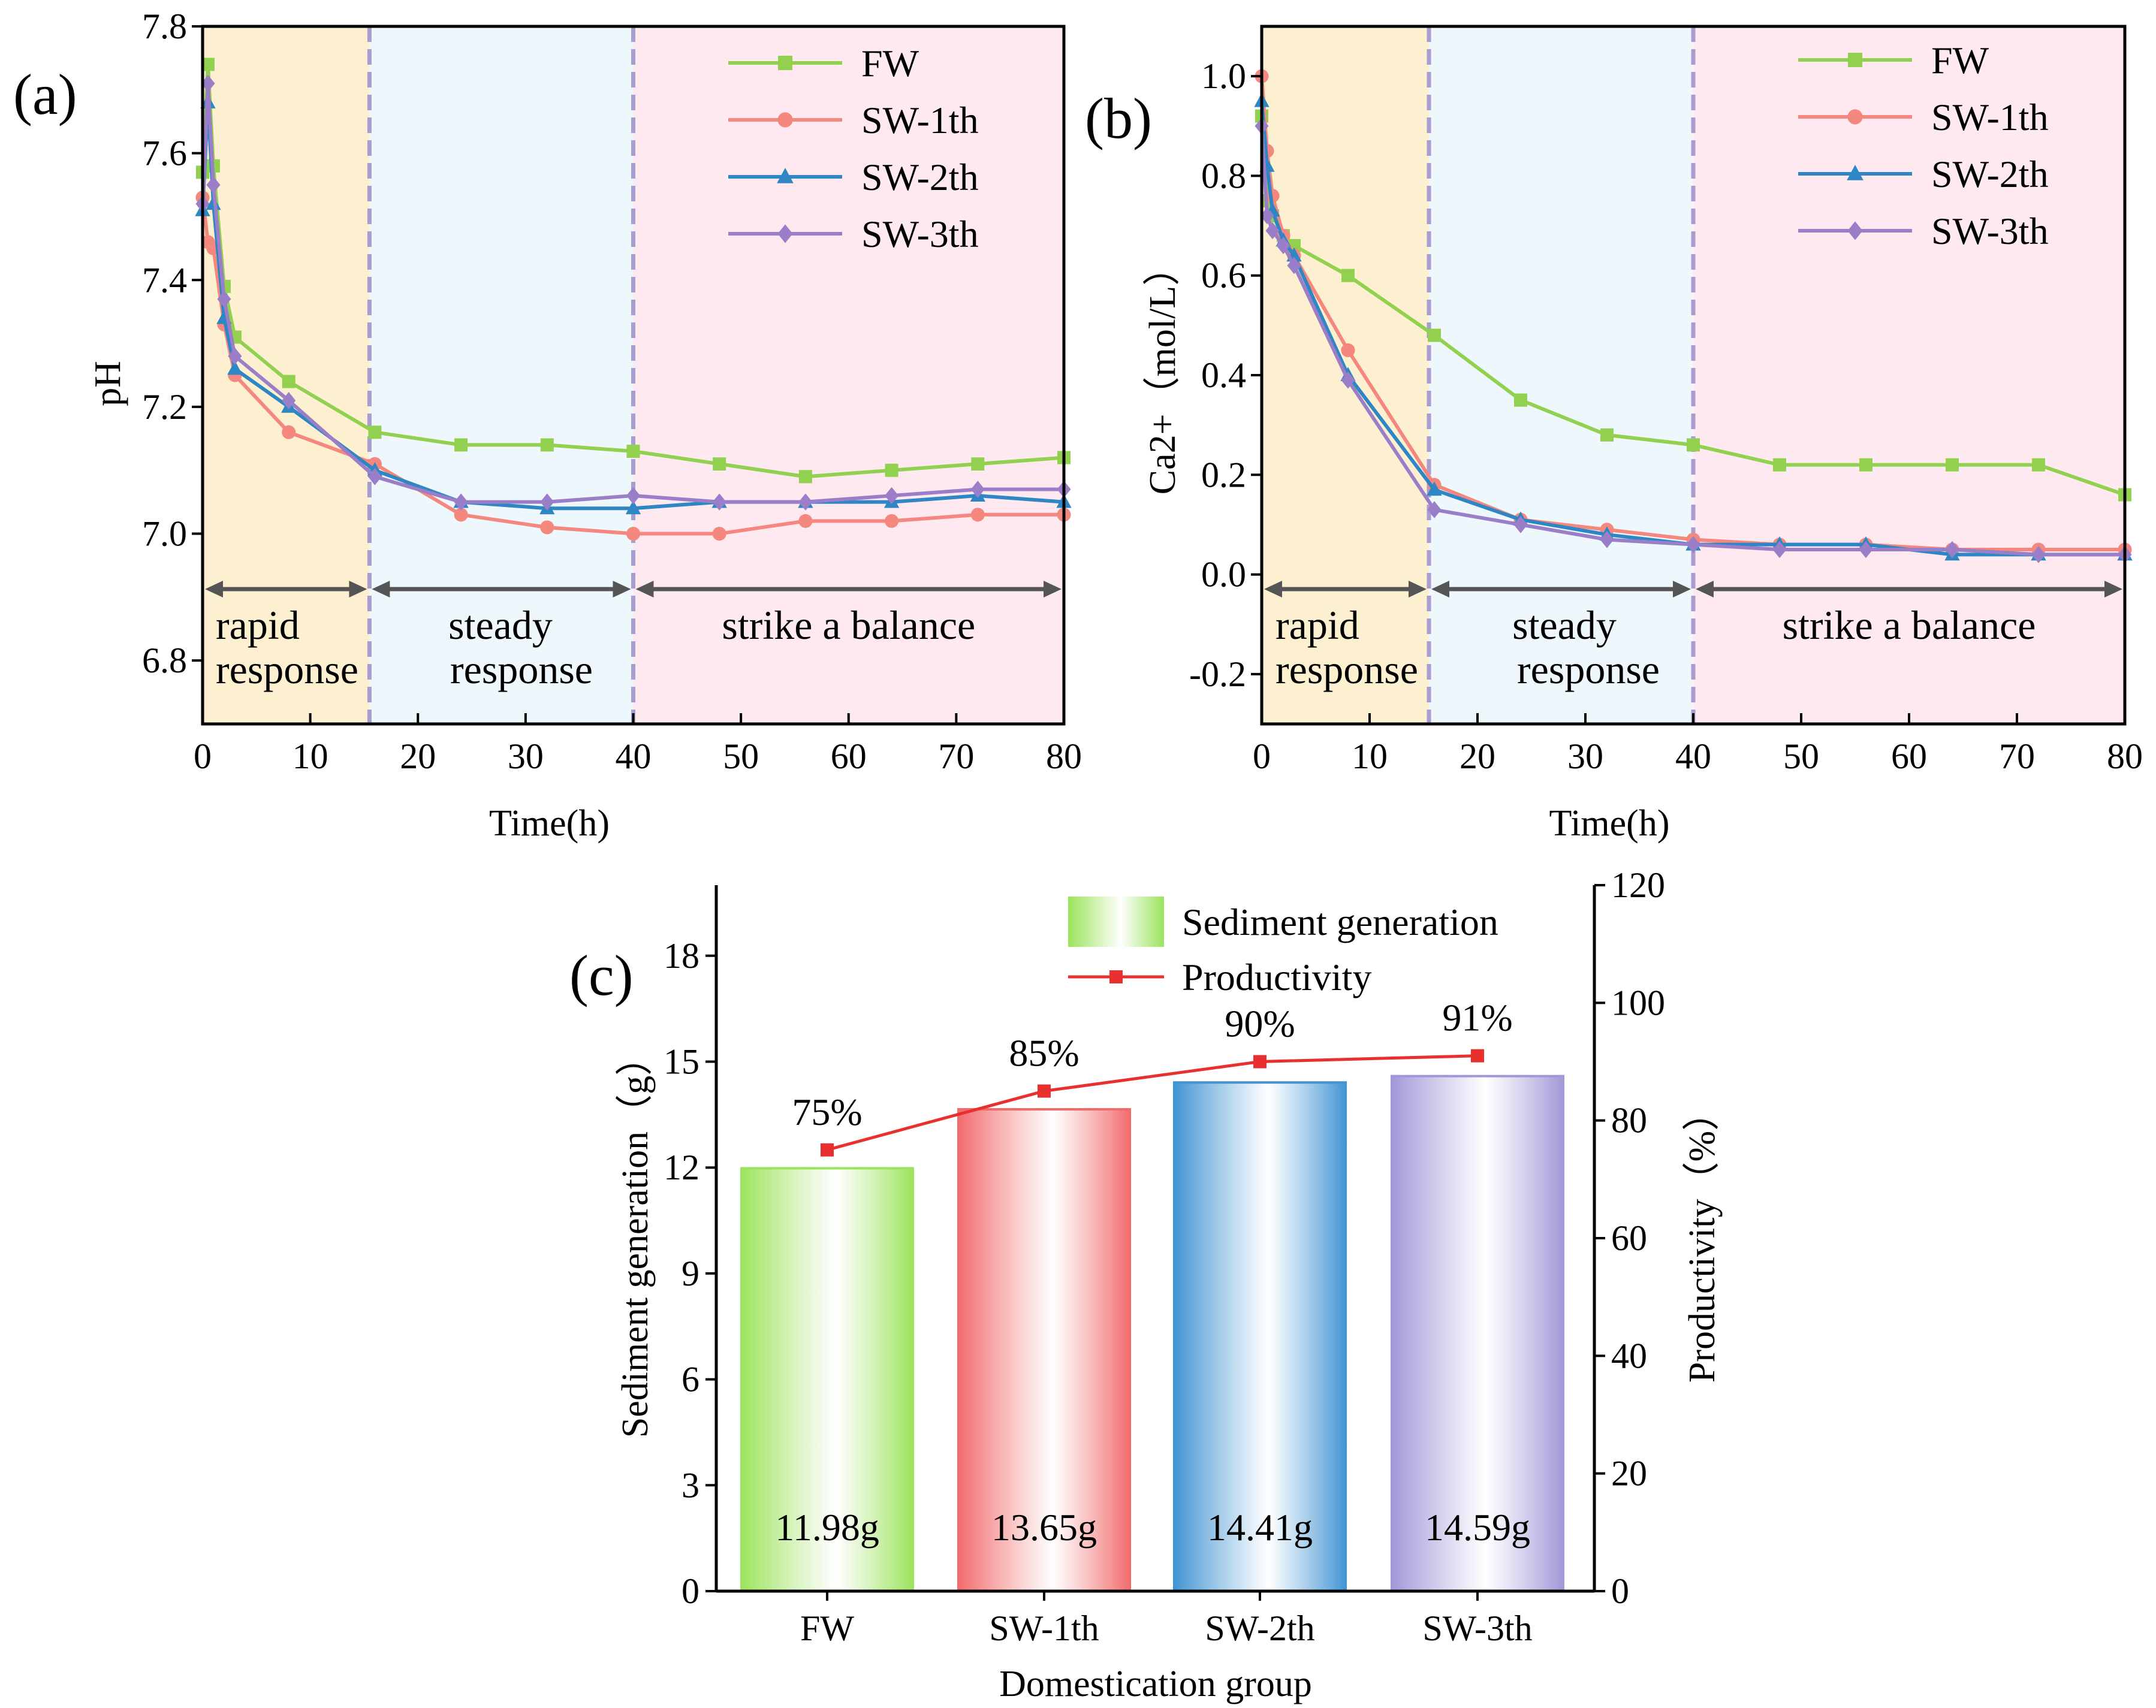 The width and height of the screenshot is (2156, 1708). What do you see at coordinates (920, 120) in the screenshot?
I see `legend-label-sw-1th: SW-1th` at bounding box center [920, 120].